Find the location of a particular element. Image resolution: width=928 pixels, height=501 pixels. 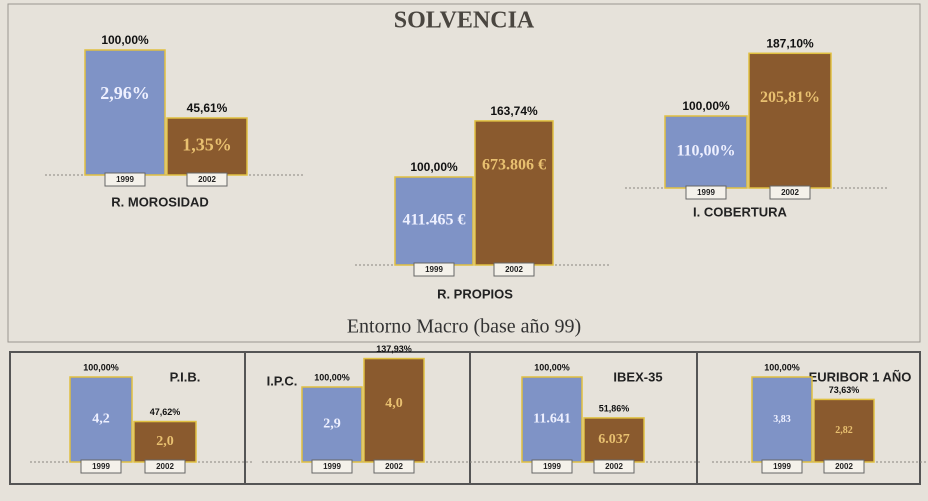

bar-text: 4,2 is located at coordinates (101, 419).